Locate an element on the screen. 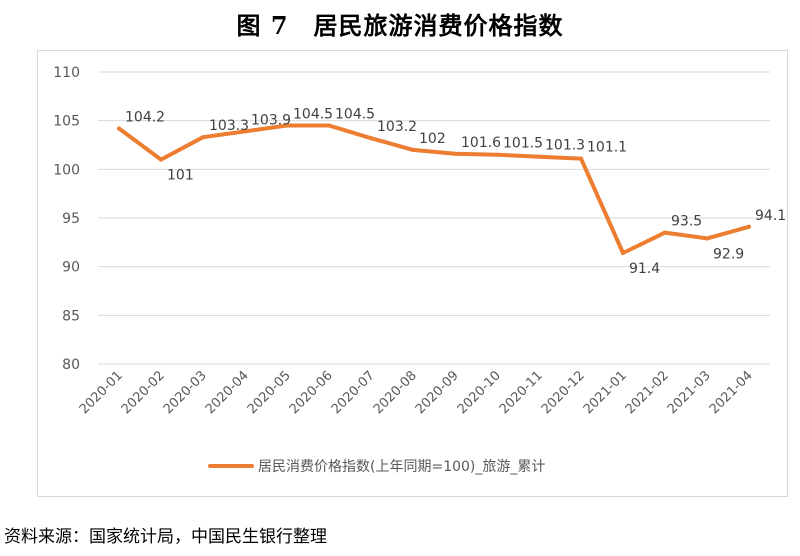 Image resolution: width=800 pixels, height=556 pixels. x-tick-label: 2021-03 is located at coordinates (689, 392).